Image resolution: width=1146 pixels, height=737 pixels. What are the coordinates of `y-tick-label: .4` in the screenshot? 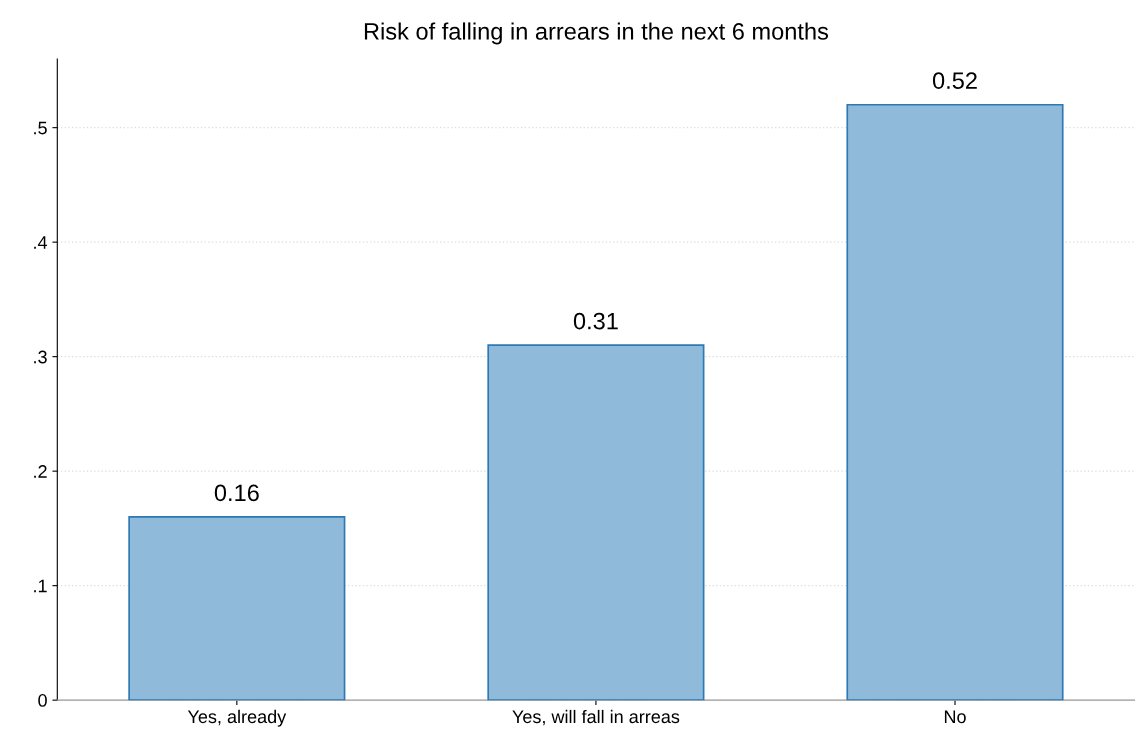 It's located at (41, 242).